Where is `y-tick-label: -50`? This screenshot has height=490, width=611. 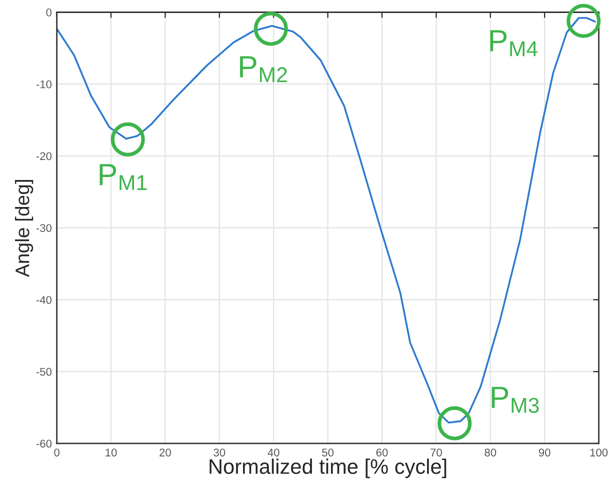 y-tick-label: -50 is located at coordinates (44, 372).